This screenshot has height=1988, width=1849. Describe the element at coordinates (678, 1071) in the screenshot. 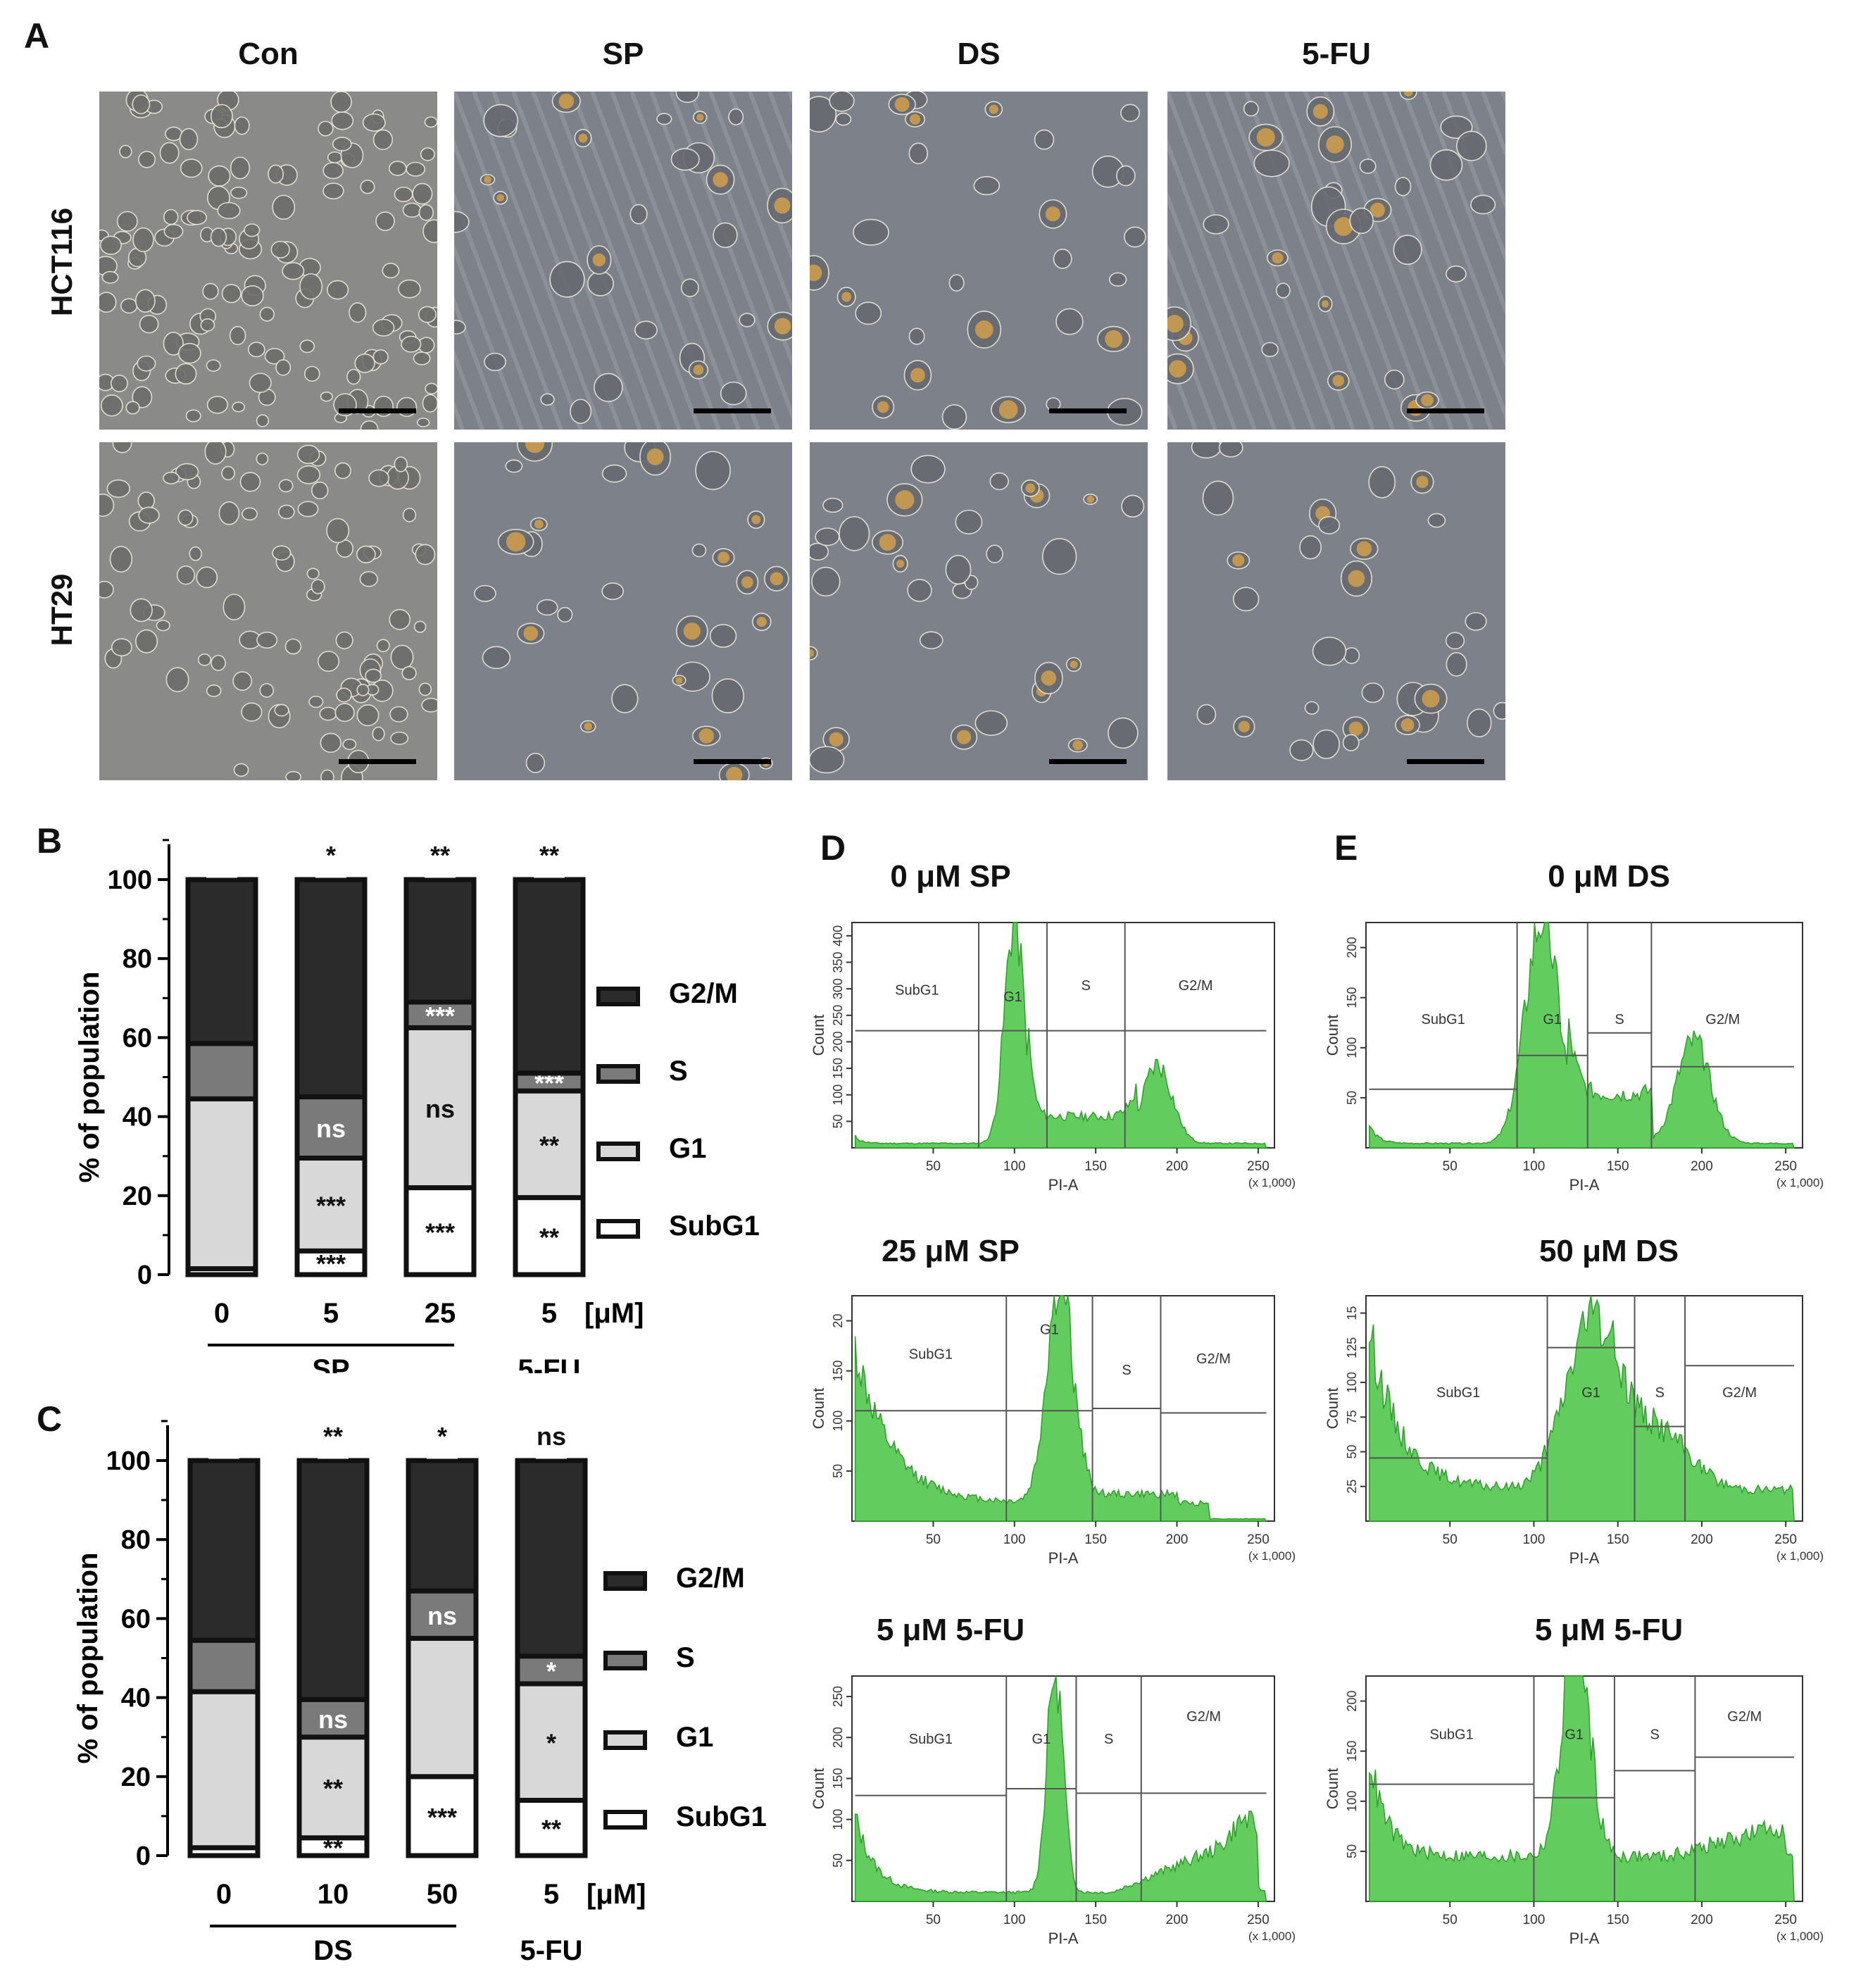

I see `legend-label: S` at that location.